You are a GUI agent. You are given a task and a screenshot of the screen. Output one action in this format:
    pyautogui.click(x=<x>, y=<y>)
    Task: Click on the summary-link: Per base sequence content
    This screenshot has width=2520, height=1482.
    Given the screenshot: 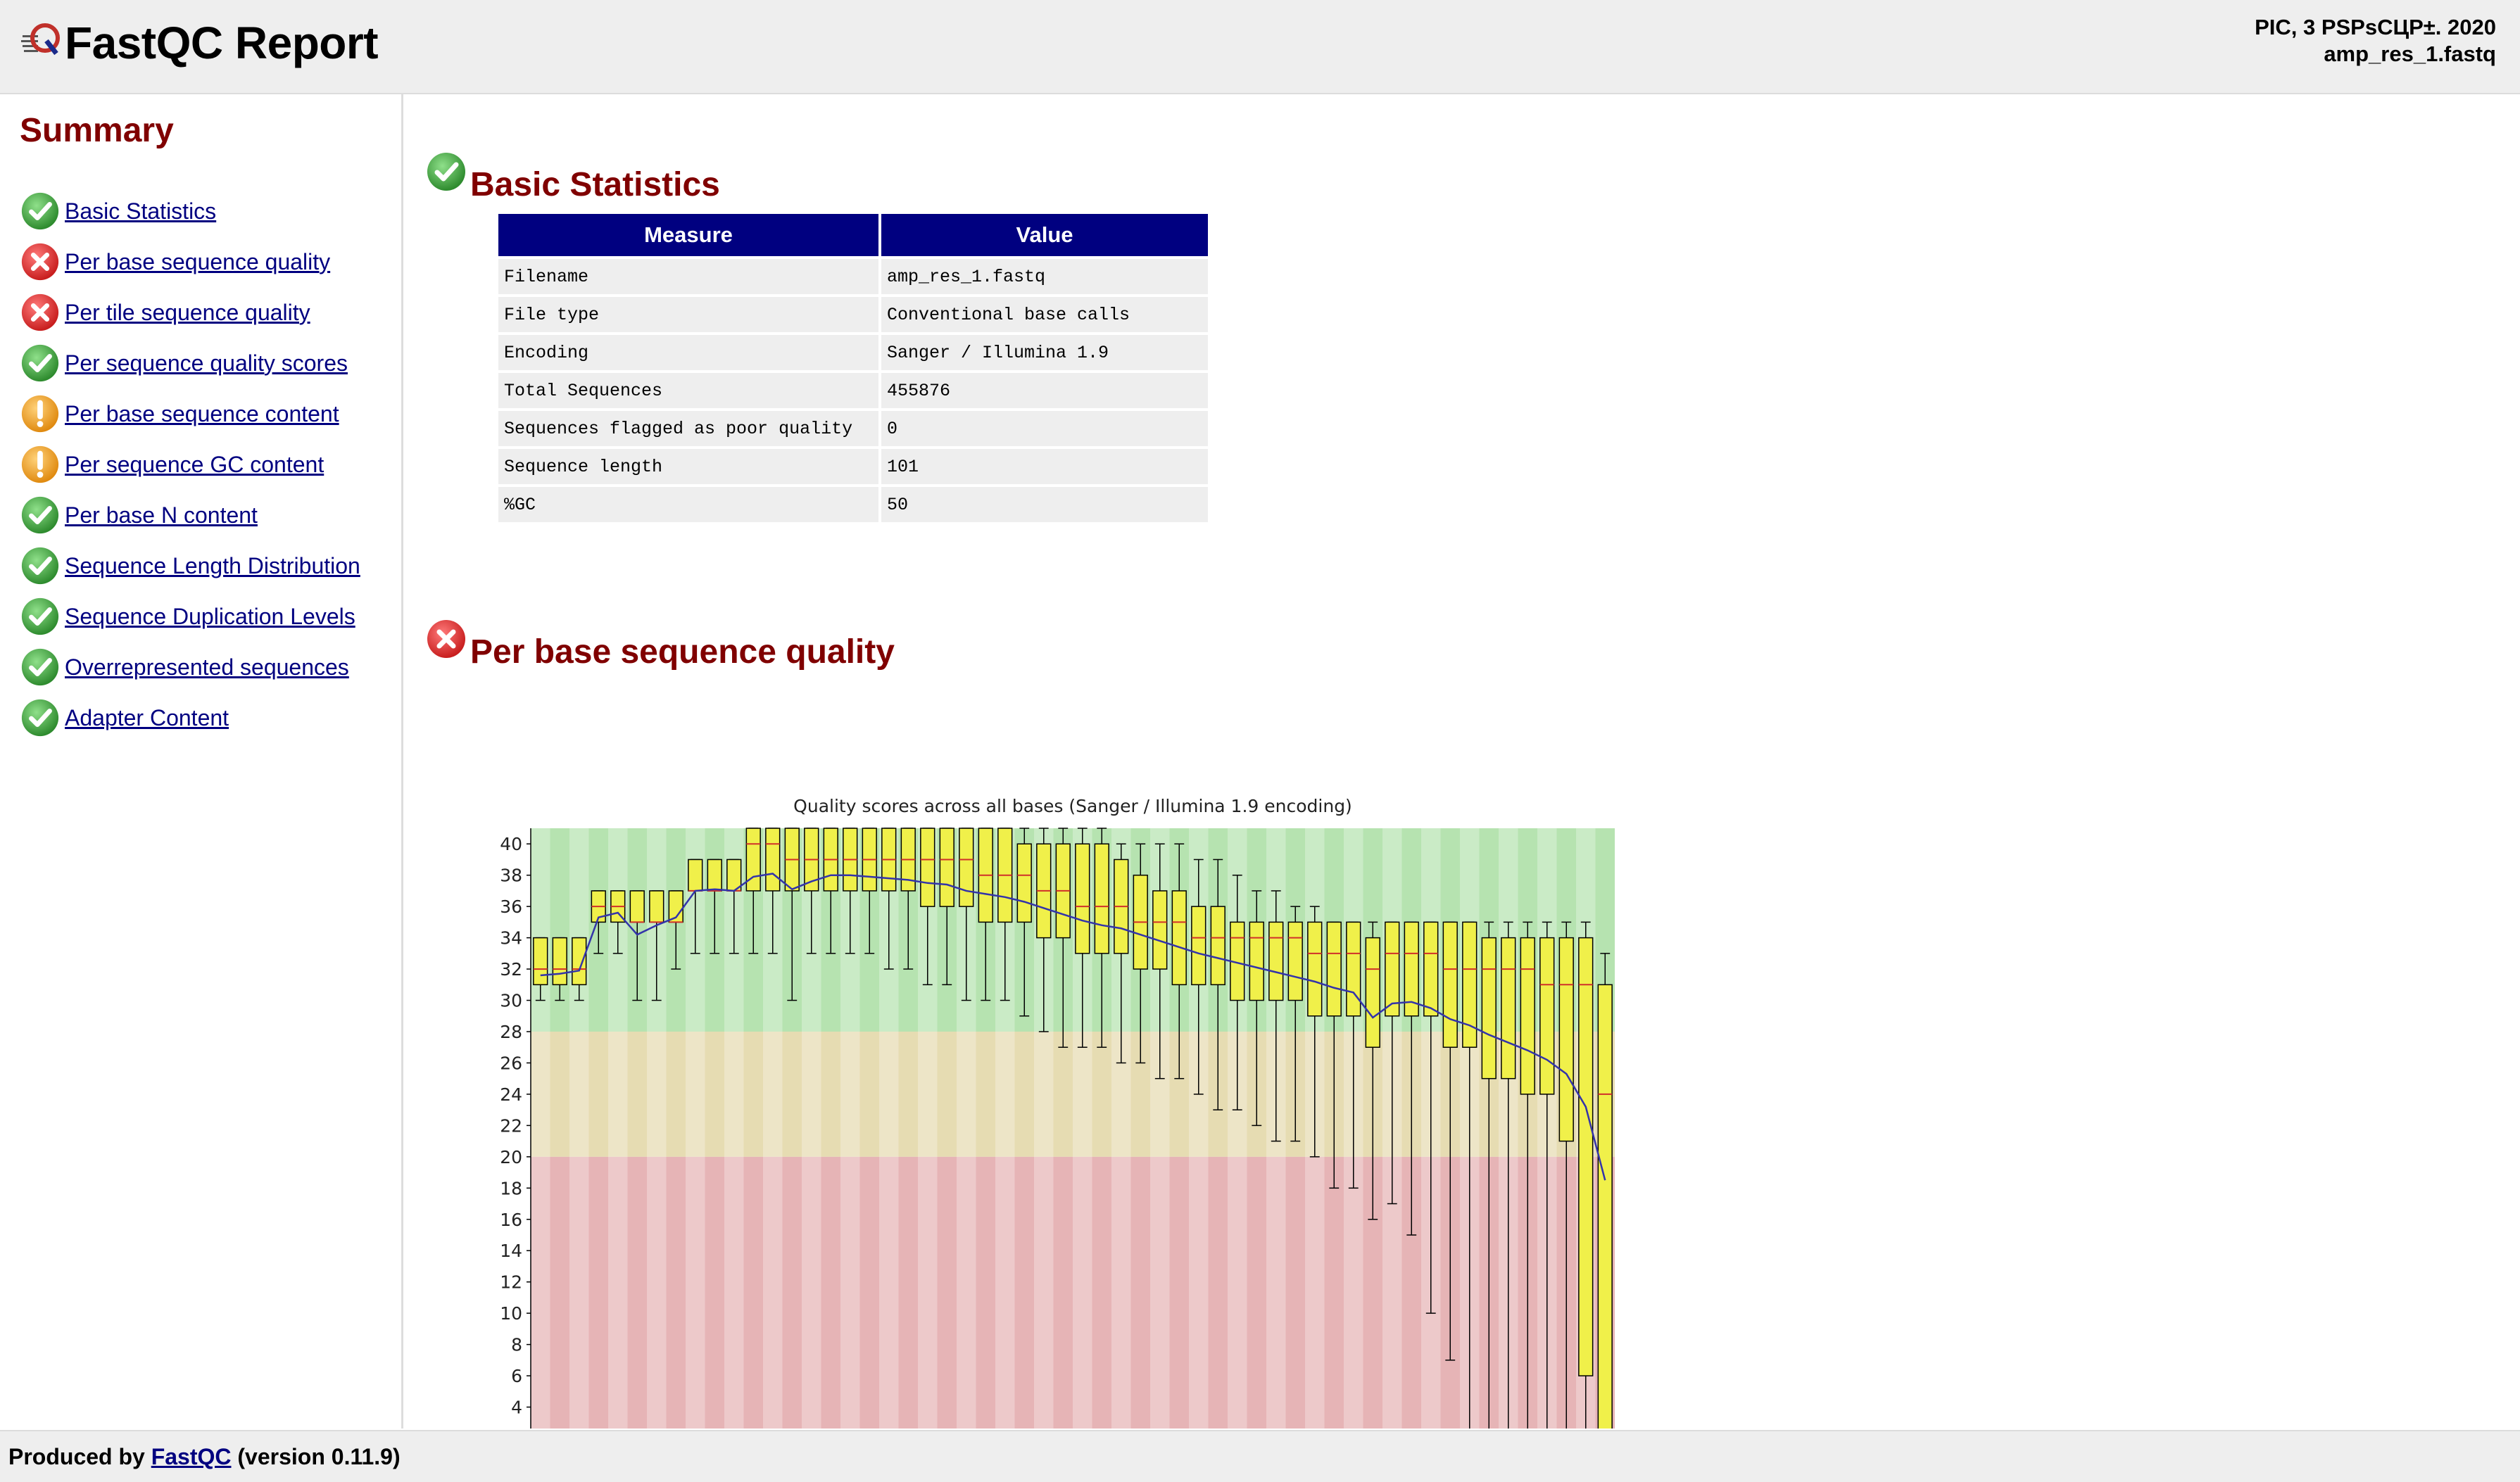 What is the action you would take?
    pyautogui.click(x=202, y=413)
    